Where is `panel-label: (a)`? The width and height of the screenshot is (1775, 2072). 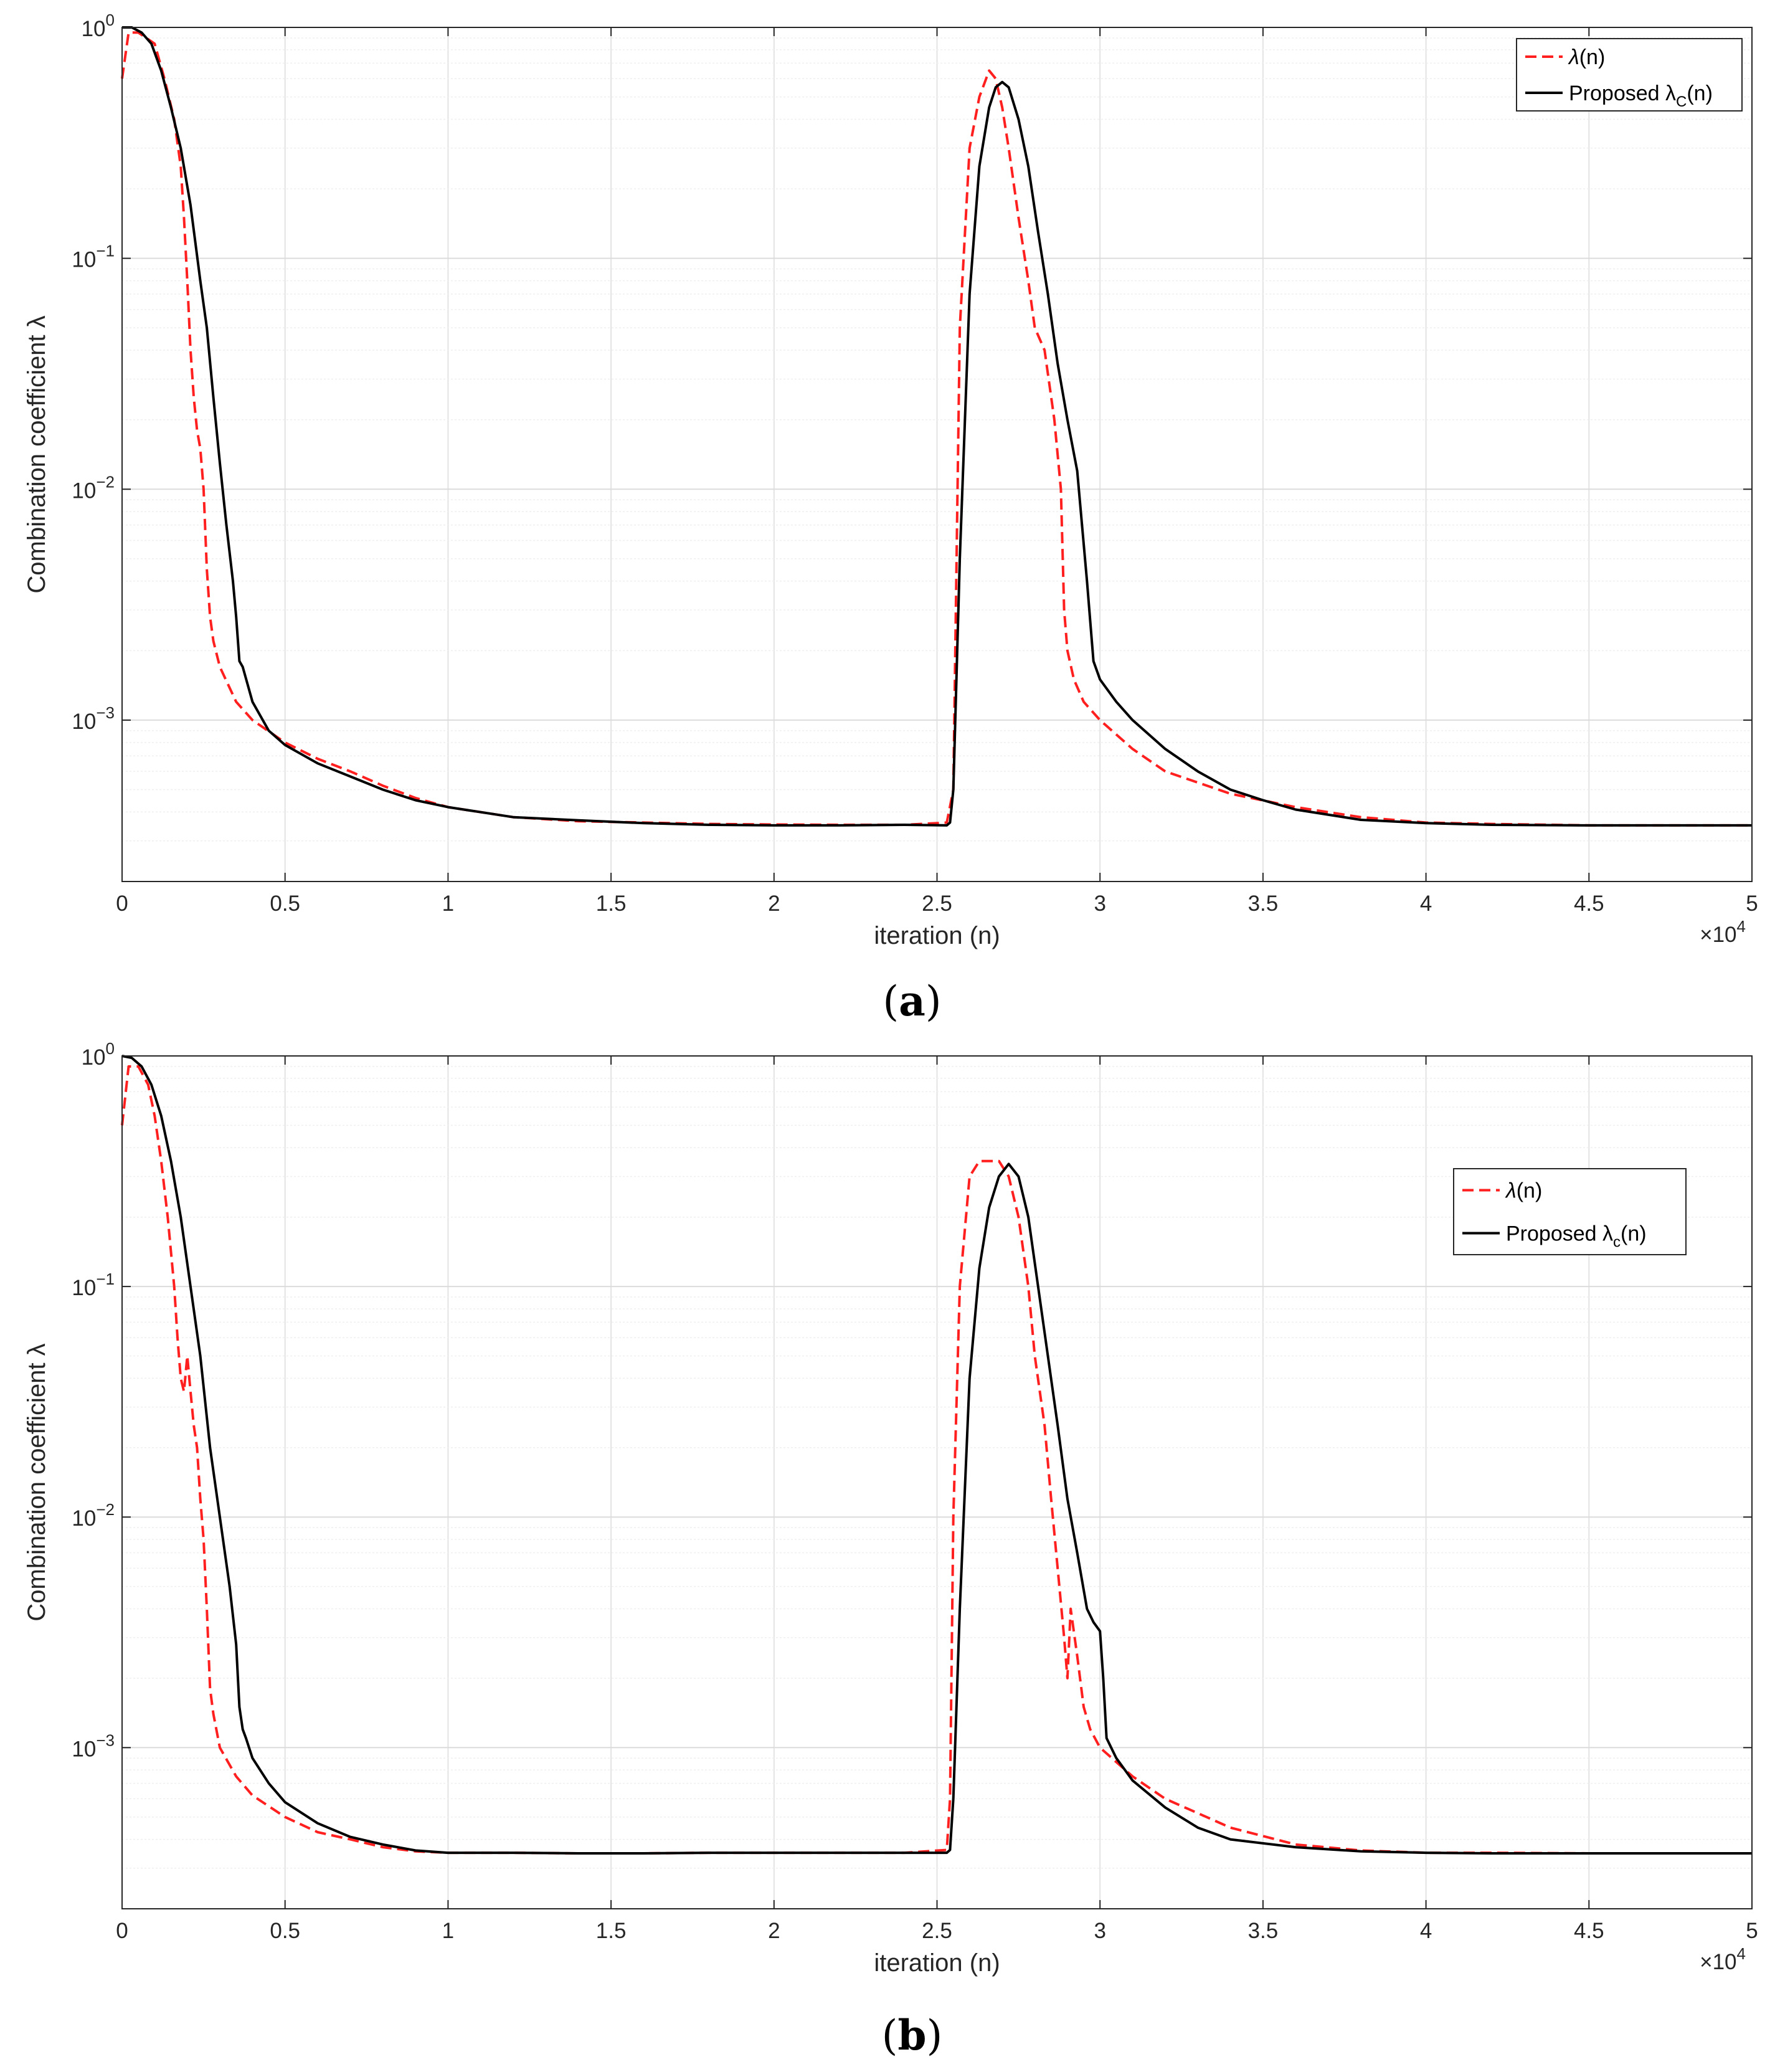 panel-label: (a) is located at coordinates (912, 1001).